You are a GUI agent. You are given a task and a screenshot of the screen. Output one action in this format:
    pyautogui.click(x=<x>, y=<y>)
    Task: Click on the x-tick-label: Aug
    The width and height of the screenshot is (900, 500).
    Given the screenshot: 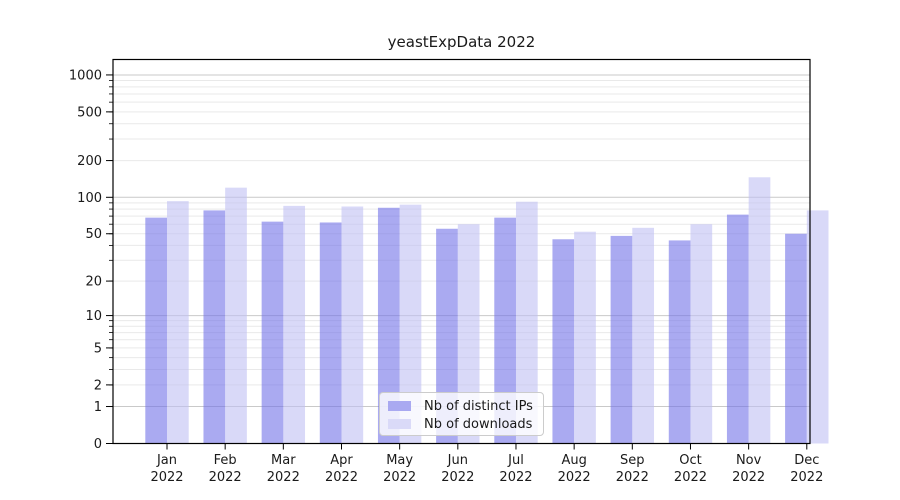 What is the action you would take?
    pyautogui.click(x=573, y=460)
    